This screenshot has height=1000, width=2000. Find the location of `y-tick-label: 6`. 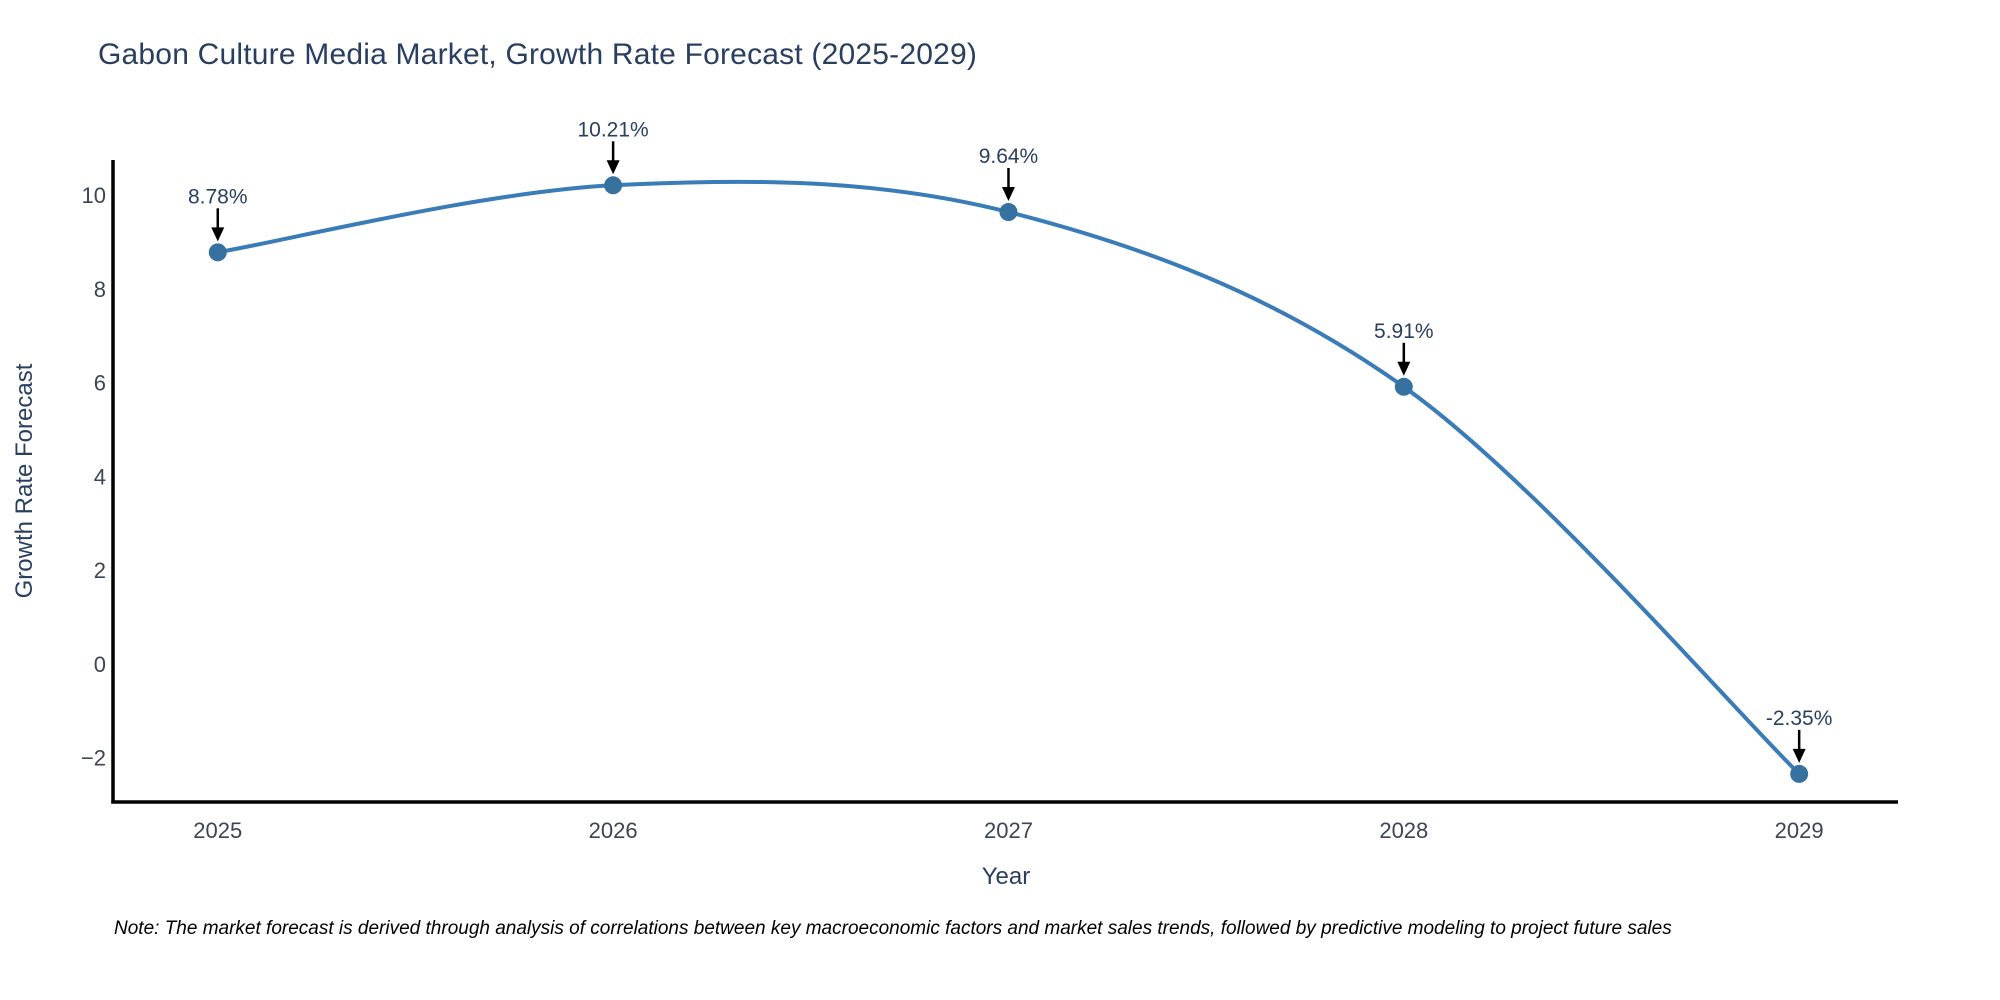

y-tick-label: 6 is located at coordinates (100, 383).